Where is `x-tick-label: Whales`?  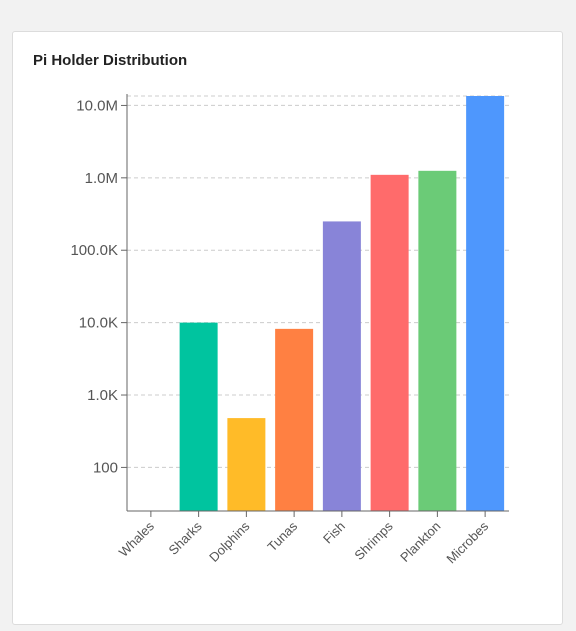 x-tick-label: Whales is located at coordinates (137, 539).